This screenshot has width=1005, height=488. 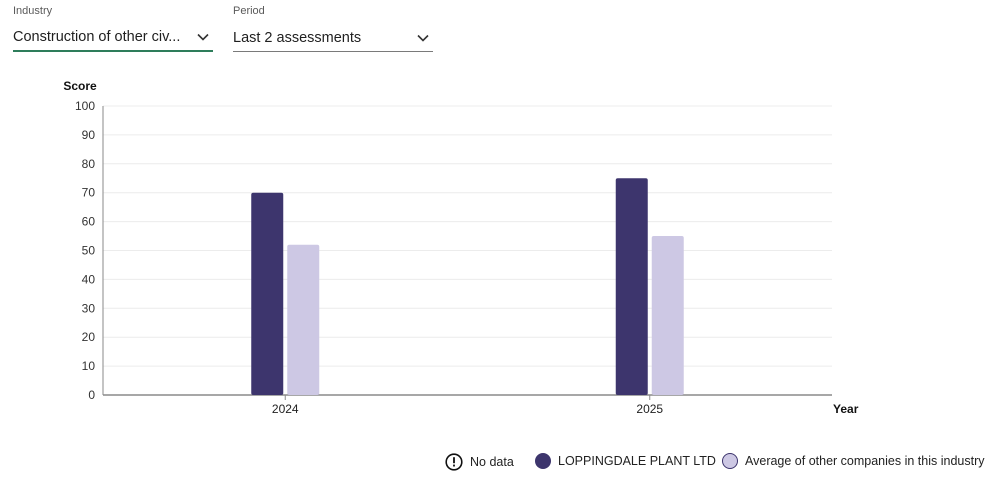 I want to click on y-tick-label: 40, so click(x=89, y=279).